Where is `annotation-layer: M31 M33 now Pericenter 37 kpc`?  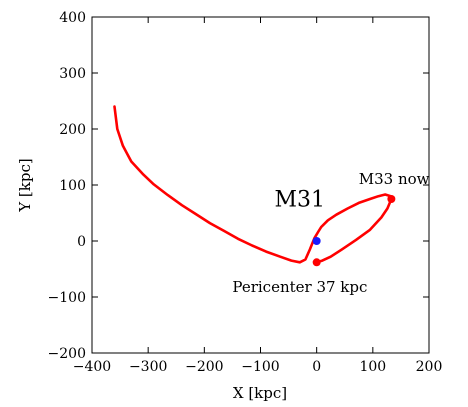
annotation-layer: M31 M33 now Pericenter 37 kpc is located at coordinates (330, 233).